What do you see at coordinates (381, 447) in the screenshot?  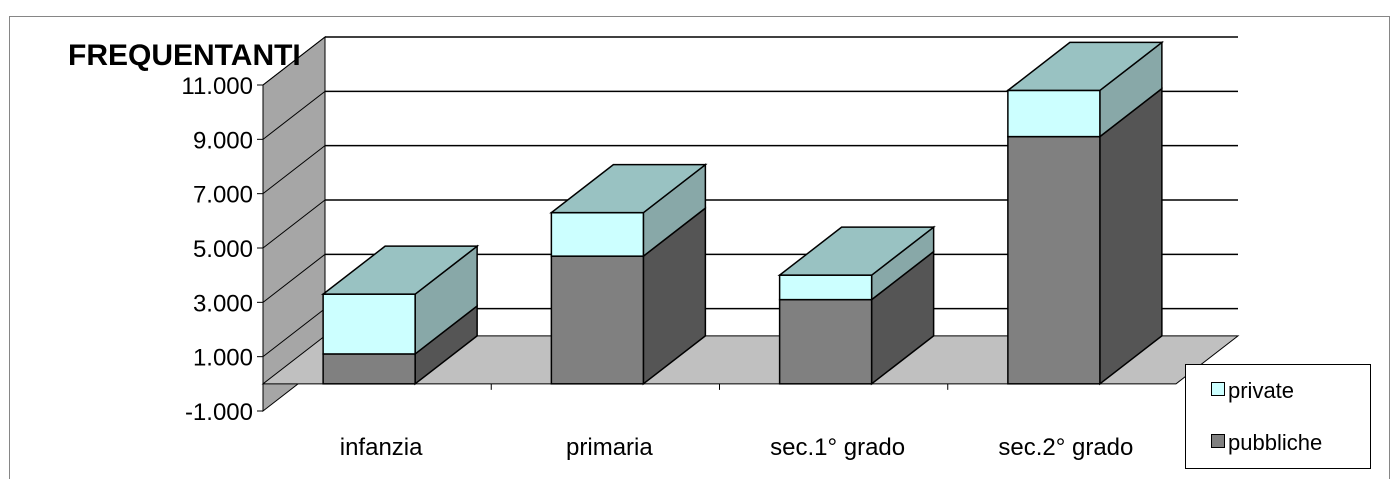 I see `x-tick-label: infanzia` at bounding box center [381, 447].